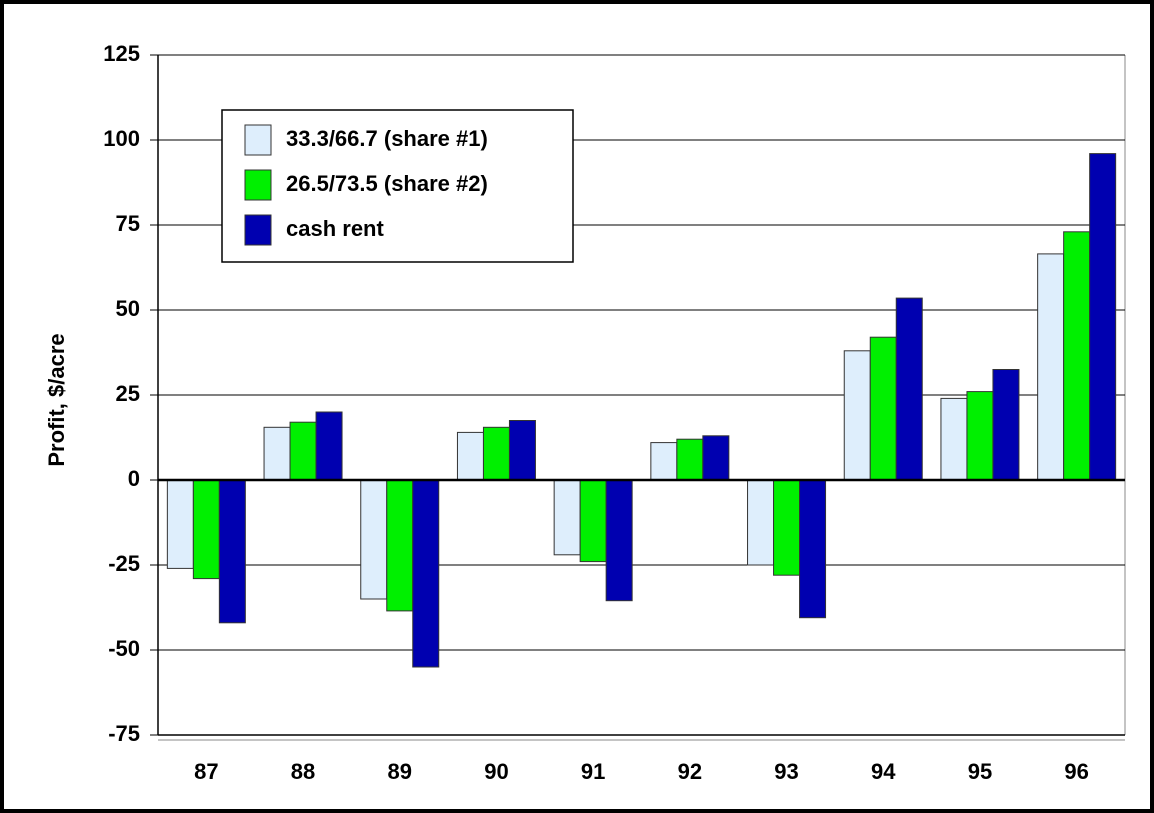 This screenshot has height=813, width=1154. I want to click on x-tick-label: 96, so click(1076, 771).